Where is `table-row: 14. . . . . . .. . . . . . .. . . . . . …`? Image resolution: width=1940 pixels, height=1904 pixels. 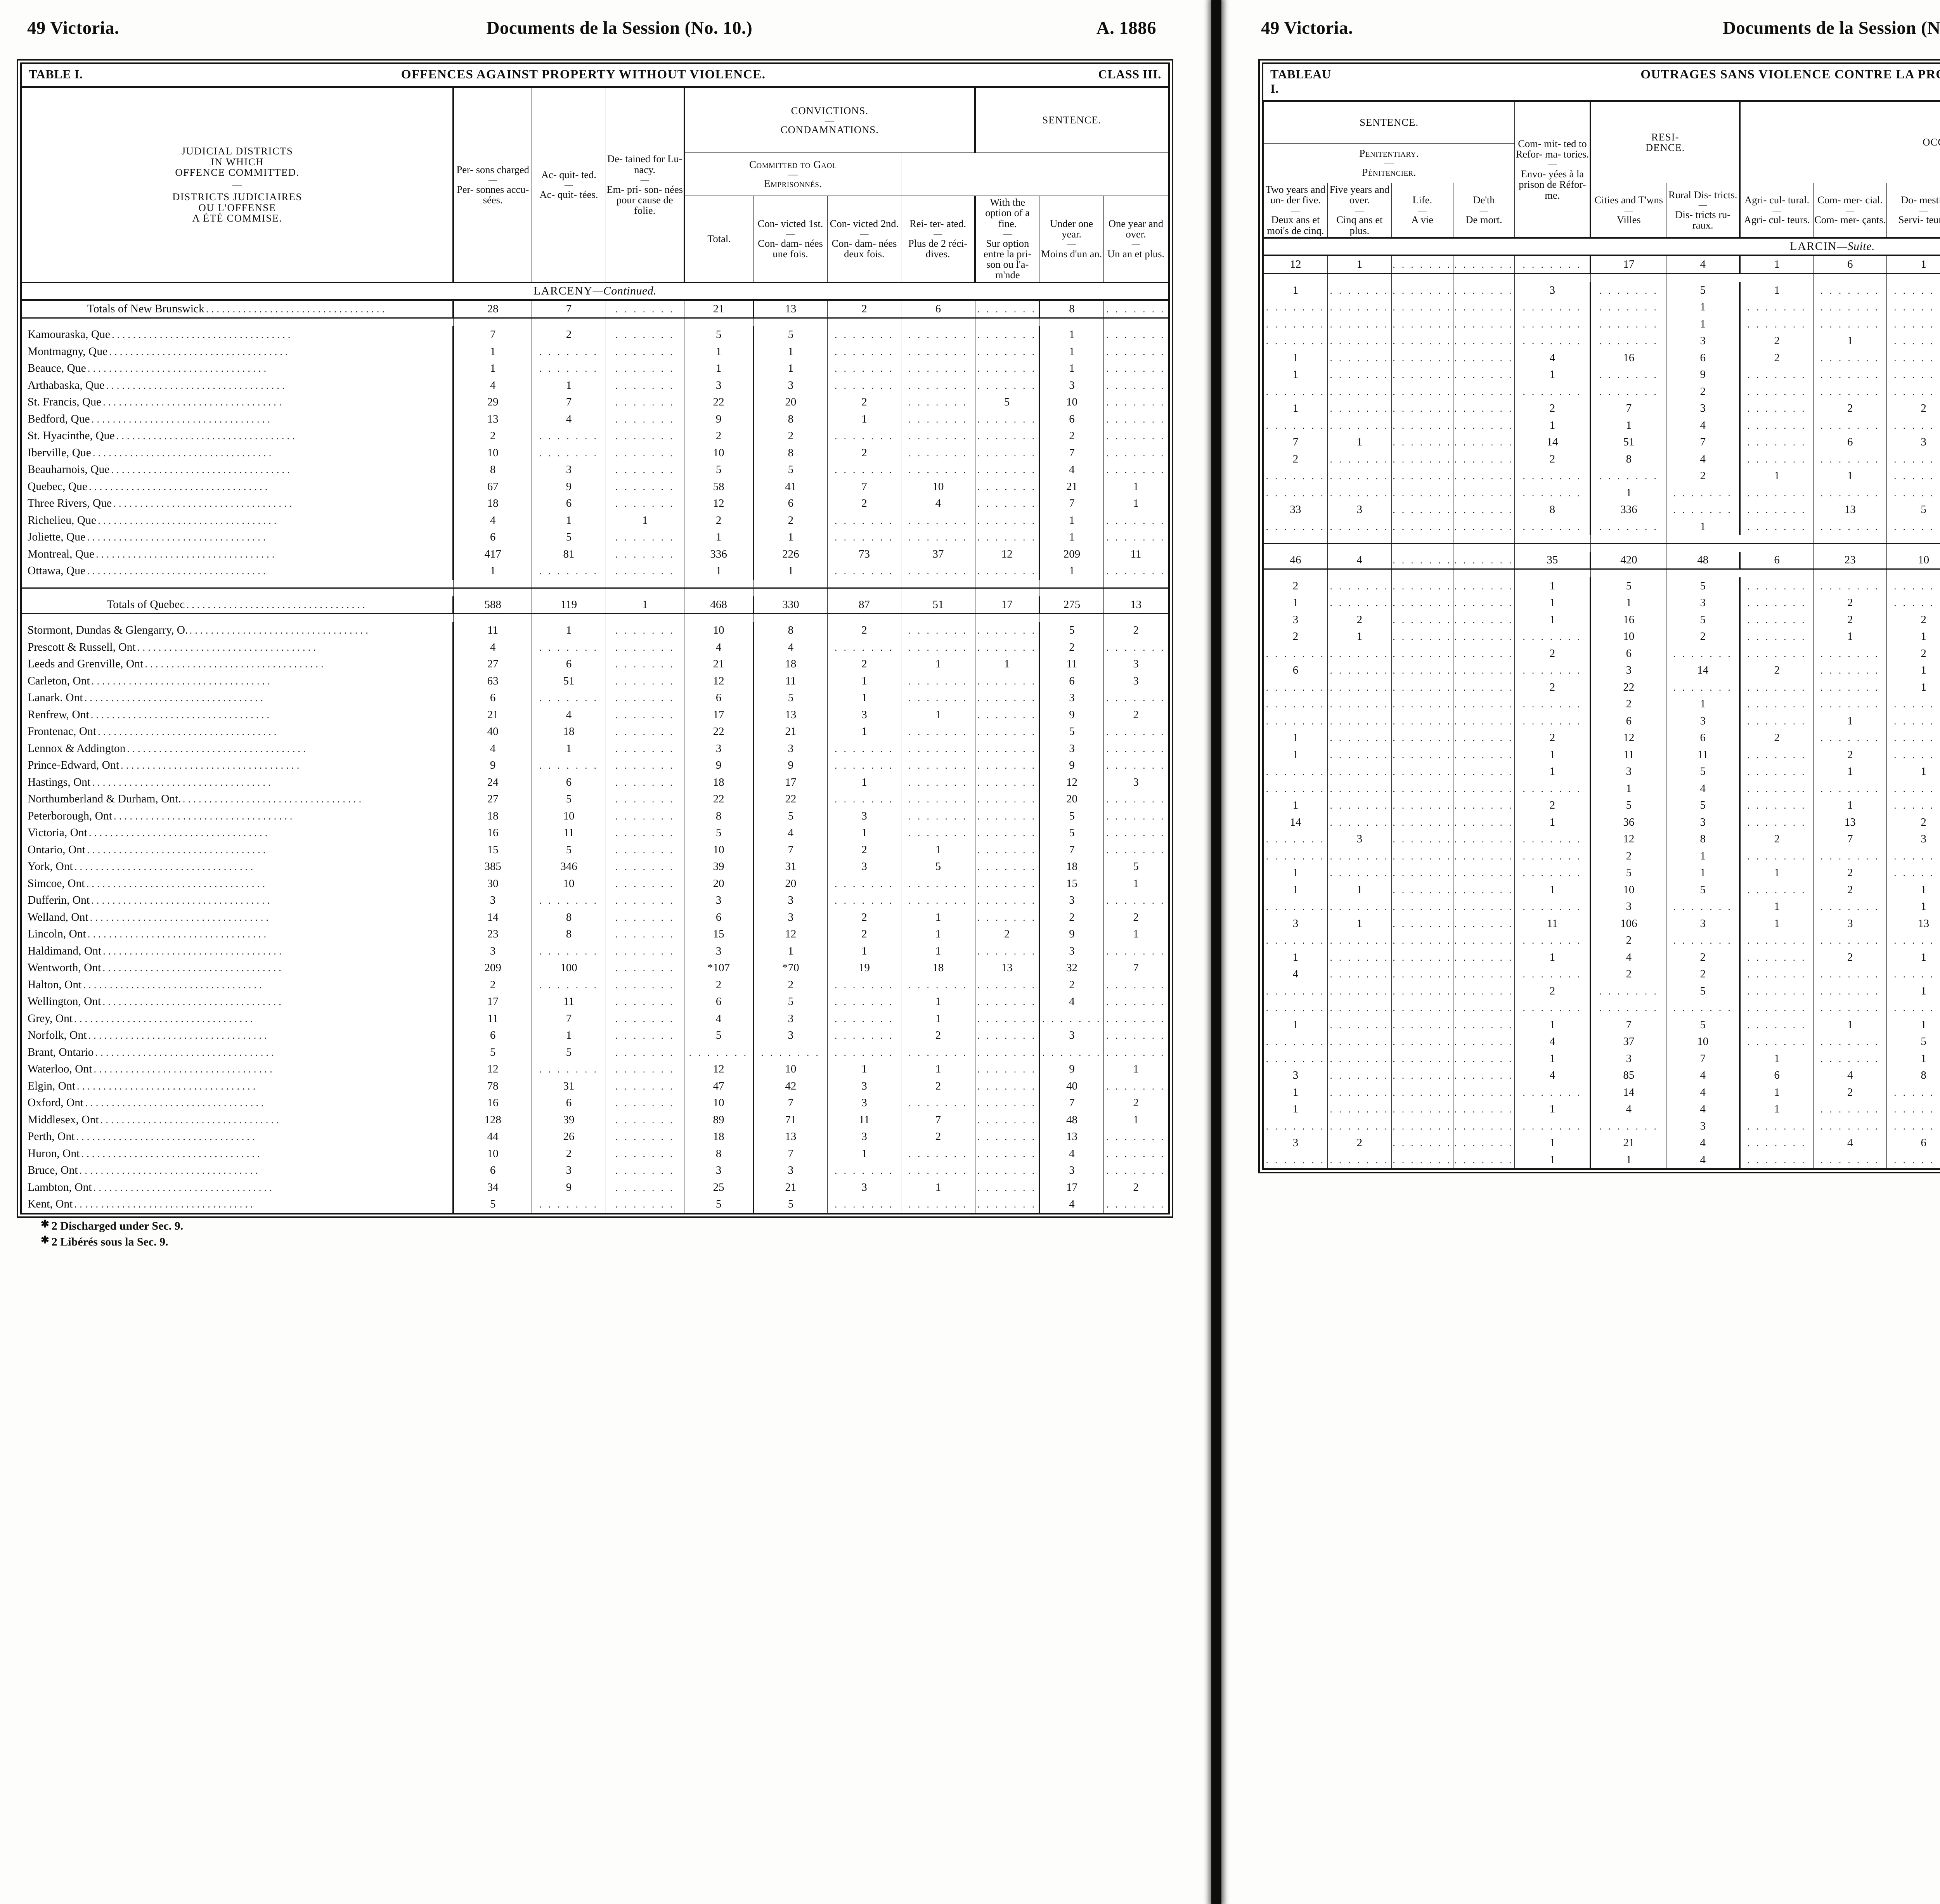 table-row: 14. . . . . . .. . . . . . .. . . . . . … is located at coordinates (1602, 823).